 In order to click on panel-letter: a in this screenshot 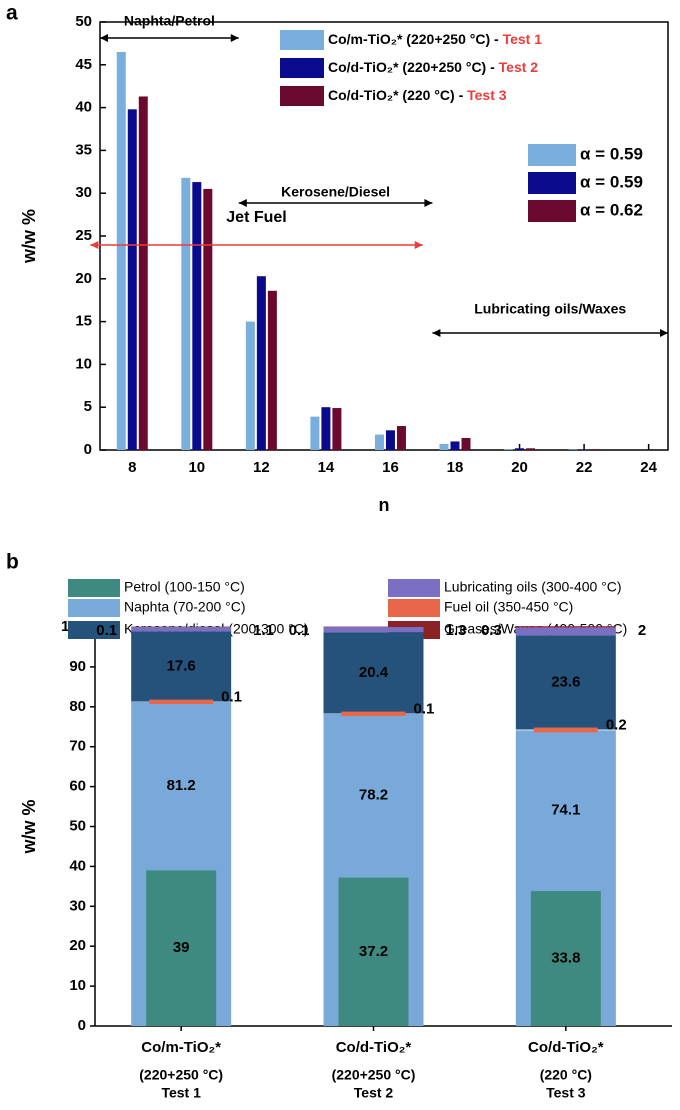, I will do `click(12, 13)`.